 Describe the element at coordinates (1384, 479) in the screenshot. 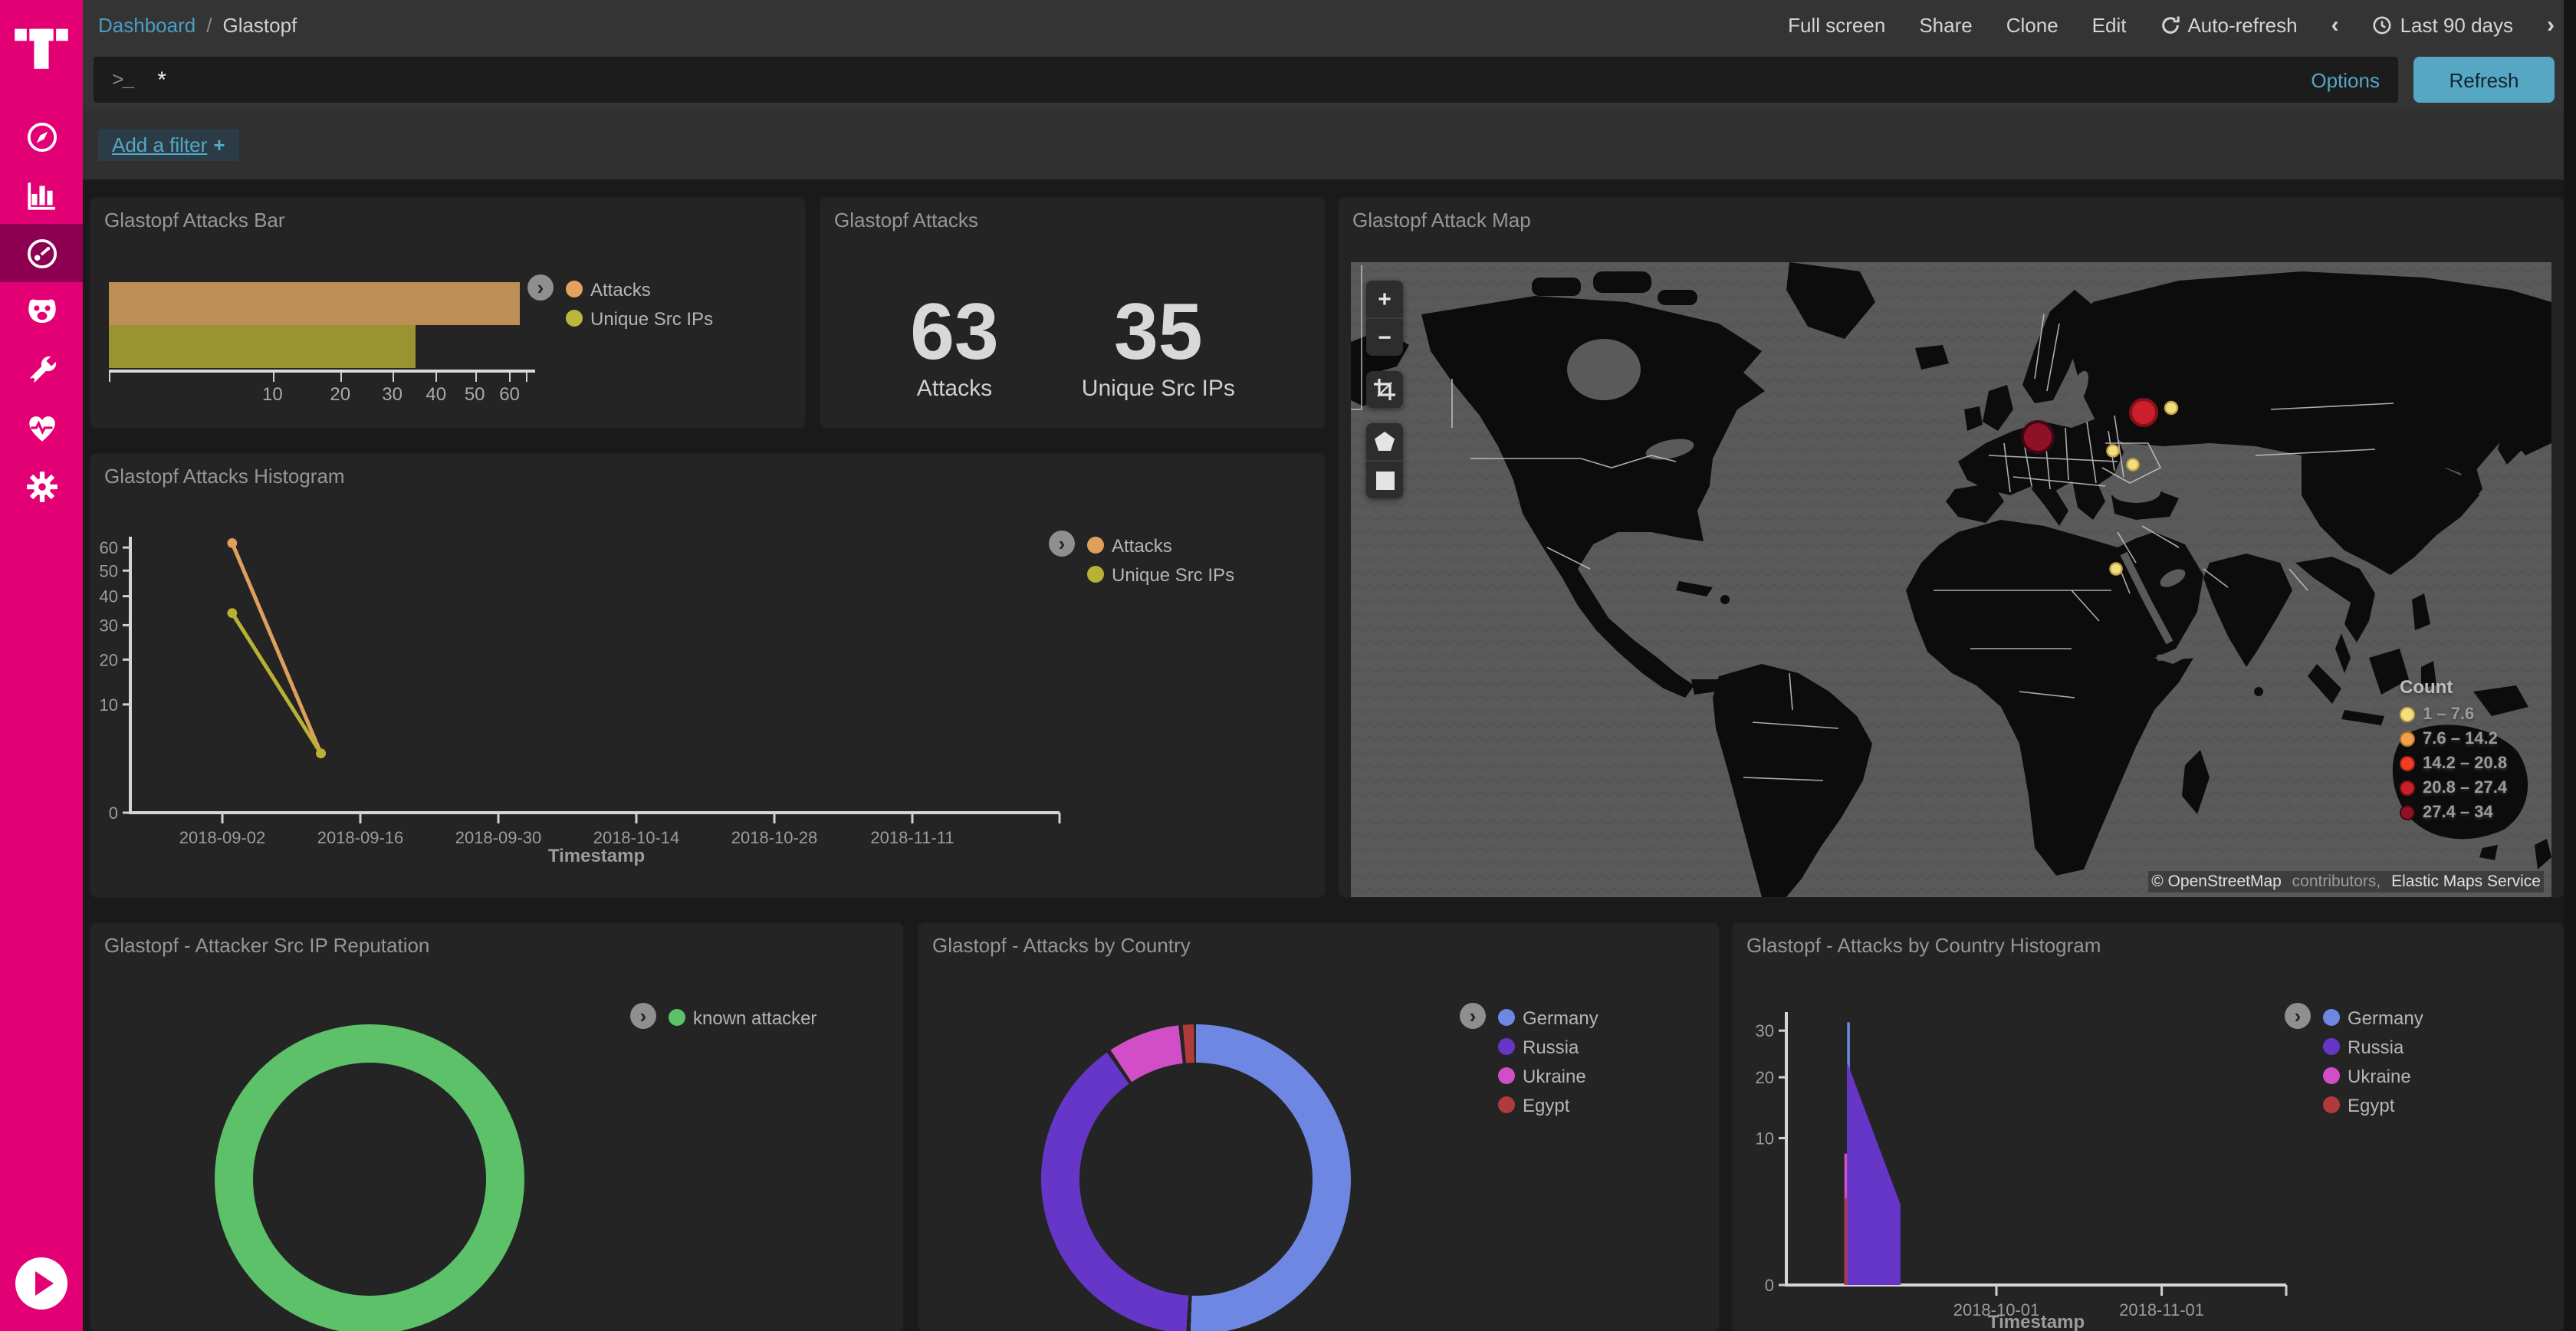

I see `map-draw-rectangle-button` at that location.